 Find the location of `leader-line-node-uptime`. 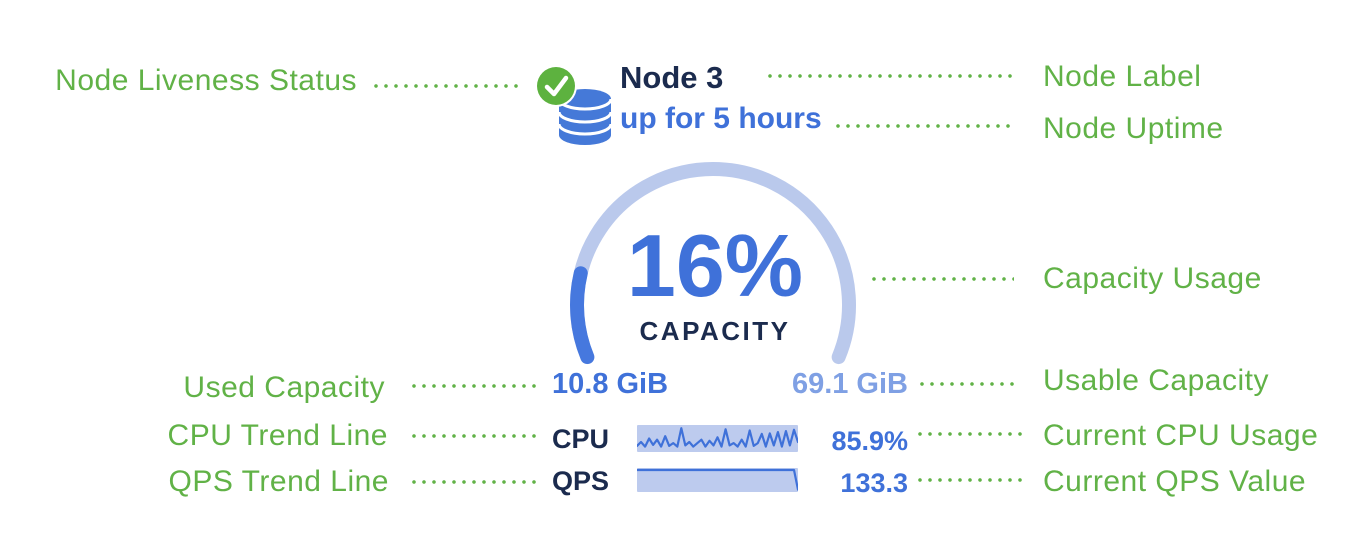

leader-line-node-uptime is located at coordinates (924, 126).